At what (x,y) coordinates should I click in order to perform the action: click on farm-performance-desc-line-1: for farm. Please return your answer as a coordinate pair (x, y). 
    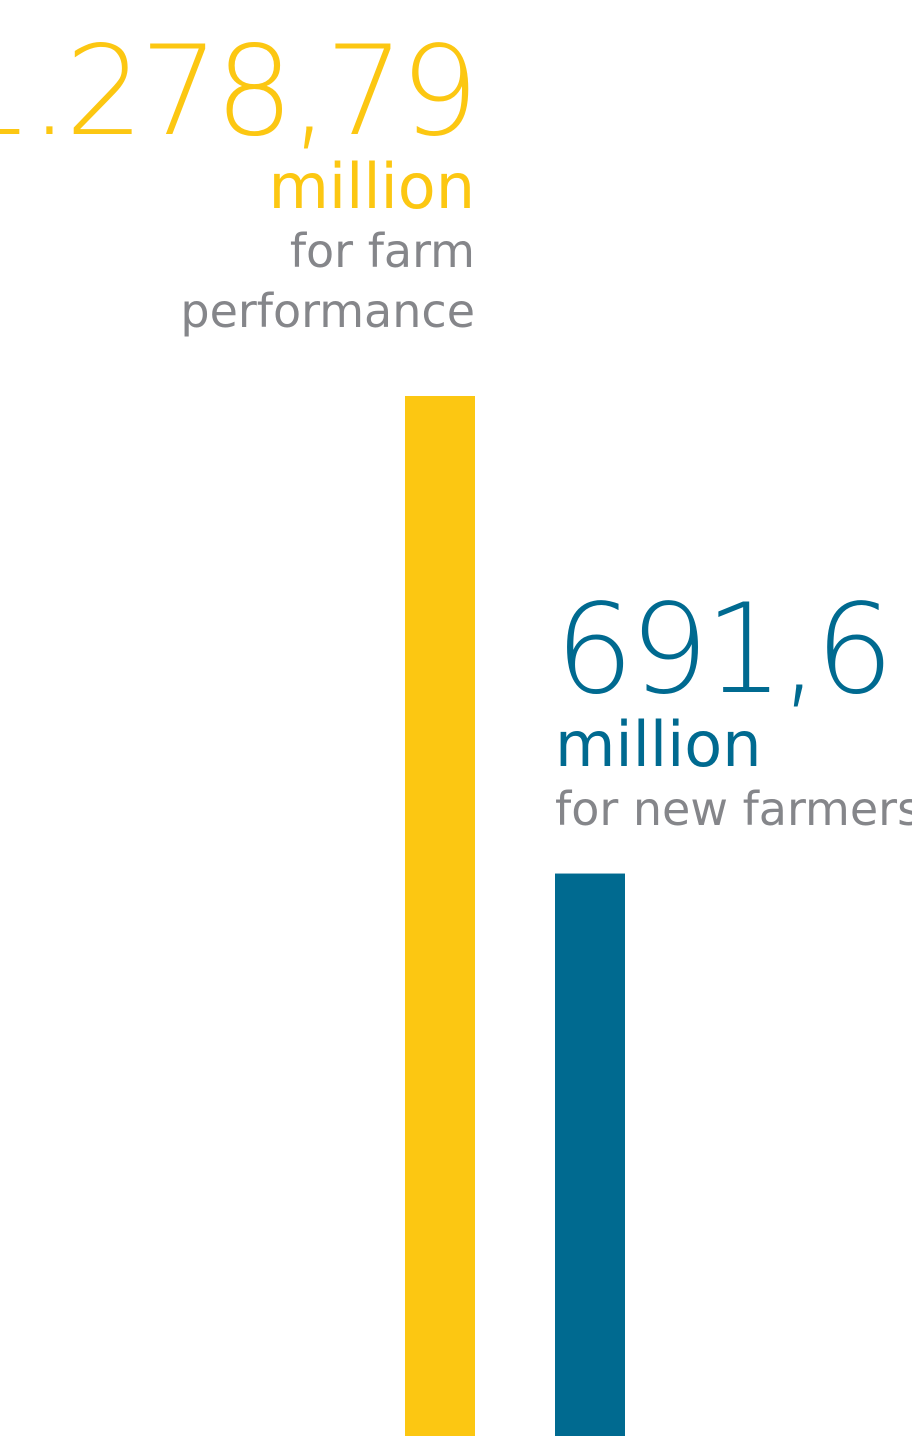
    Looking at the image, I should click on (382, 251).